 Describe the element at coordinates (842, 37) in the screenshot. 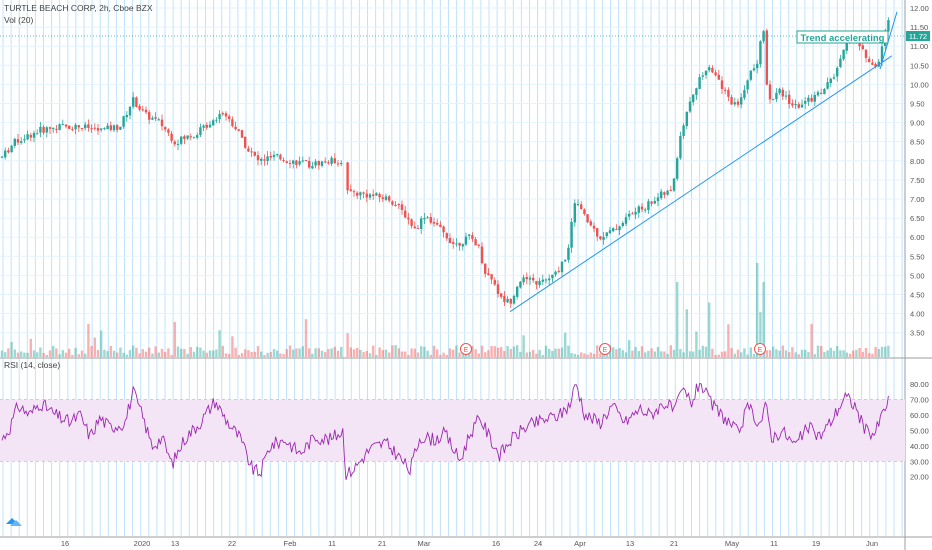

I see `trend-annotation: Trend accelerating` at that location.